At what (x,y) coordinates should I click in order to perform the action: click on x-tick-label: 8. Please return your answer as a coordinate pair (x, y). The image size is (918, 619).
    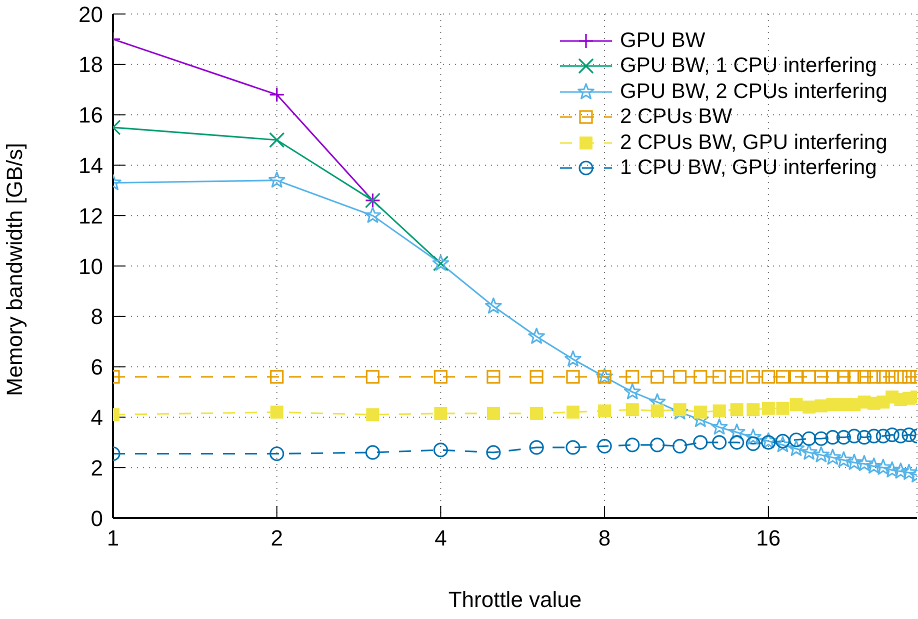
    Looking at the image, I should click on (604, 538).